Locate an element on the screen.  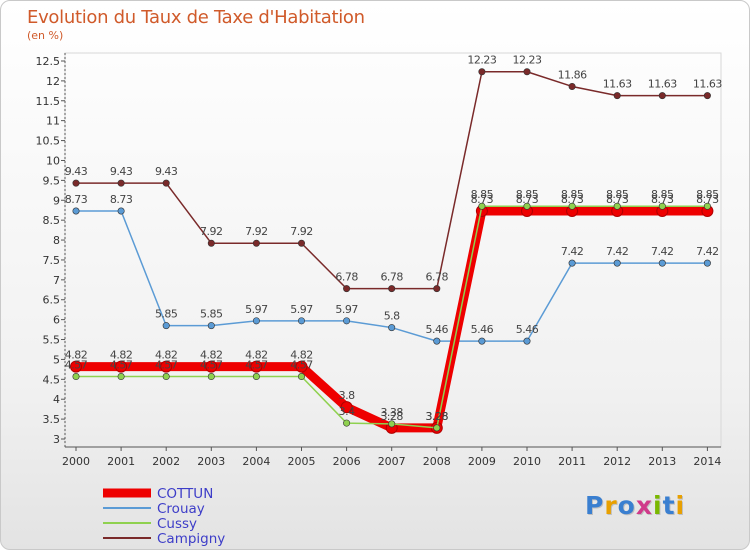
data-label-crouay: 5.97 is located at coordinates (256, 309).